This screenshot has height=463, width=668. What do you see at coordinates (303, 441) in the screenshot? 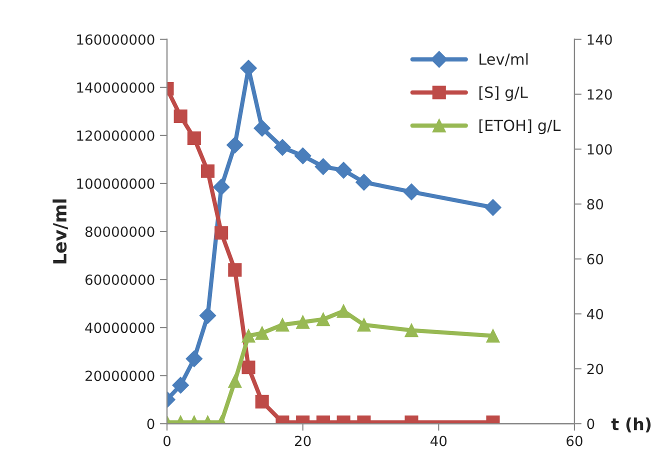
I see `x-tick-label: 20` at bounding box center [303, 441].